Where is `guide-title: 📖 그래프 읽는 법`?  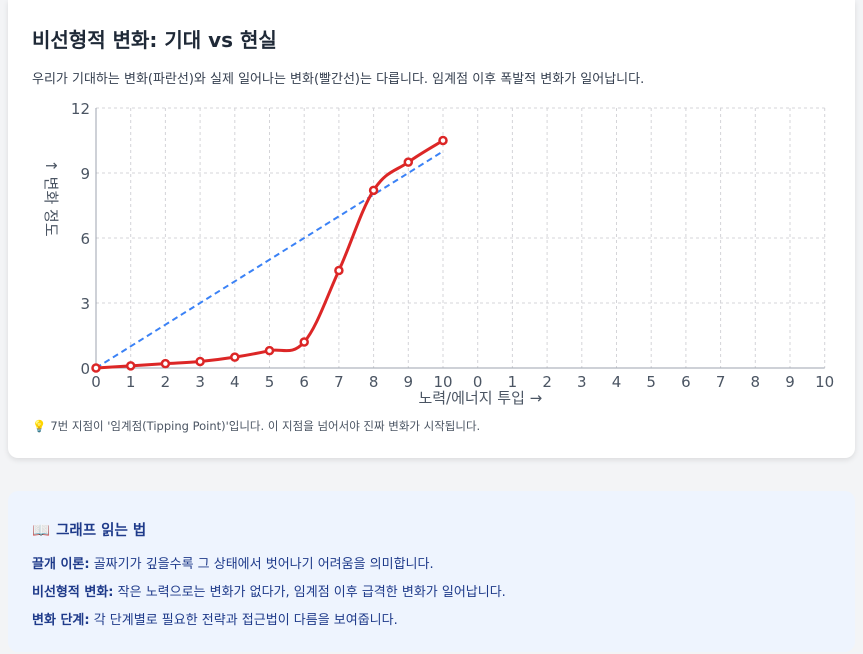
guide-title: 📖 그래프 읽는 법 is located at coordinates (89, 529).